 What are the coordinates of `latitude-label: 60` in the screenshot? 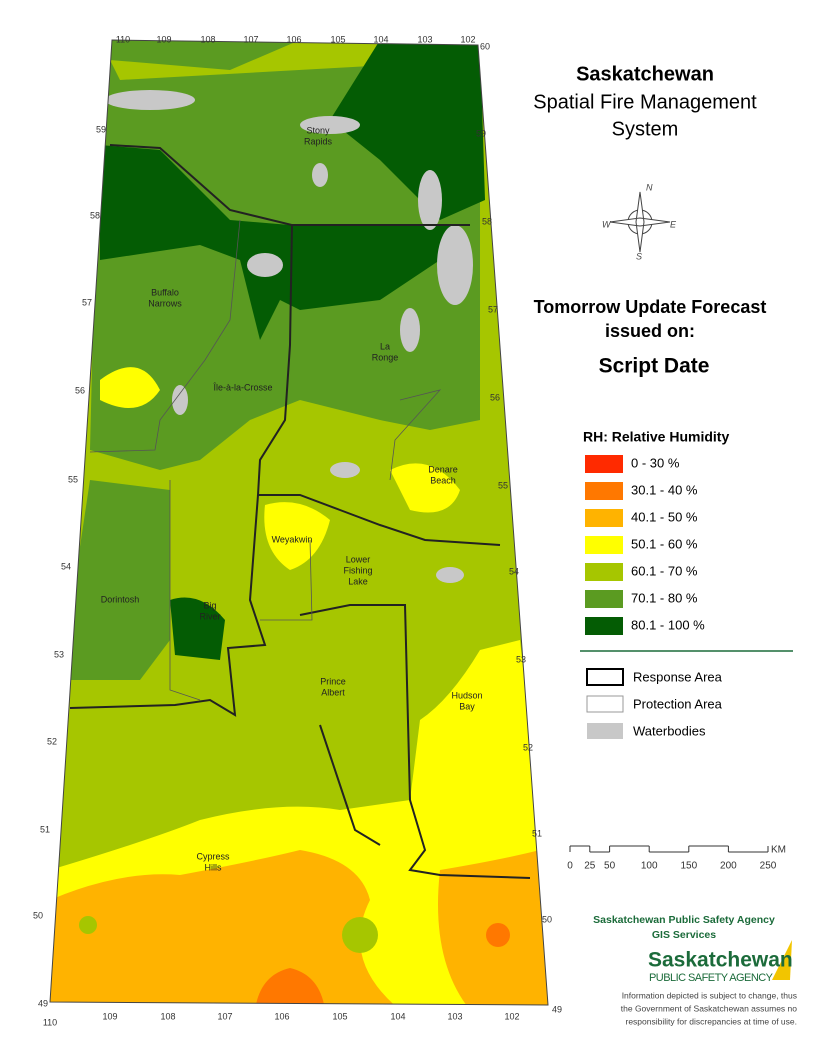 It's located at (485, 46).